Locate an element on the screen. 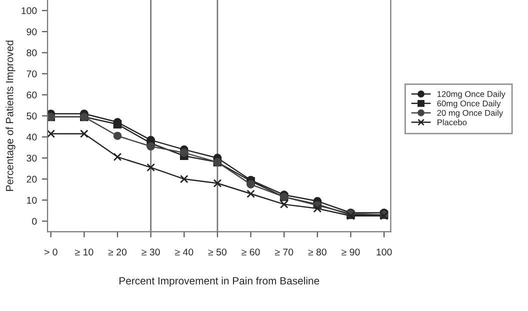 The height and width of the screenshot is (311, 528). x-tick-label: ≥ 10 is located at coordinates (84, 252).